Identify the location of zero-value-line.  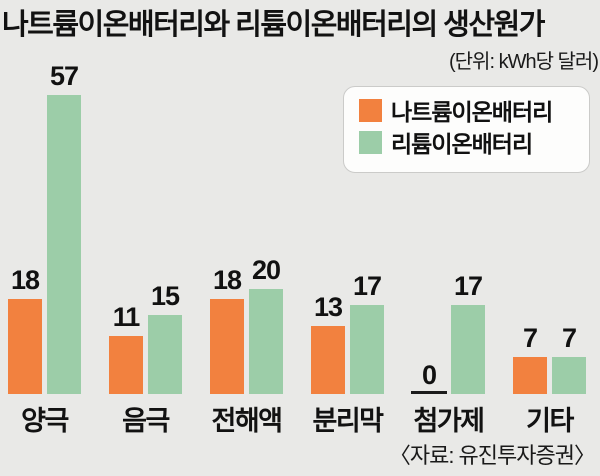
(429, 392).